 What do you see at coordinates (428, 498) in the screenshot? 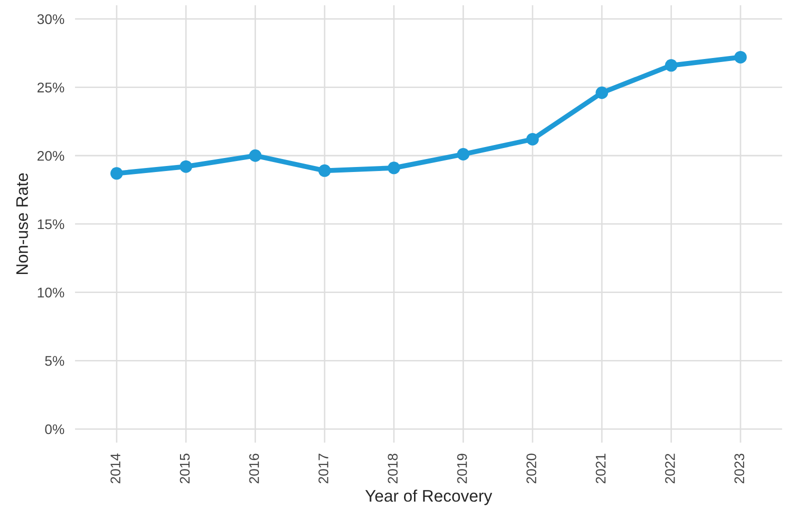
I see `x-axis-title: Year of Recovery` at bounding box center [428, 498].